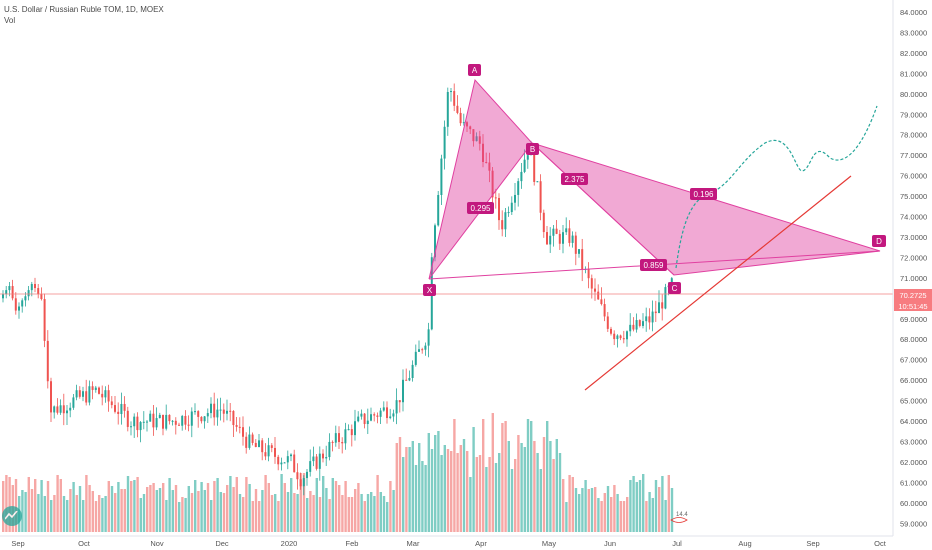  I want to click on ratio-xab-text: 0.295, so click(480, 208).